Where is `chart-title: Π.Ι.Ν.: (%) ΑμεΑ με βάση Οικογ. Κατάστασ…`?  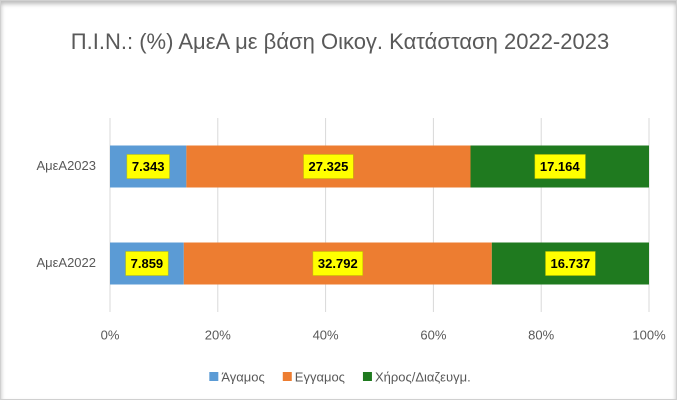 chart-title: Π.Ι.Ν.: (%) ΑμεΑ με βάση Οικογ. Κατάστασ… is located at coordinates (340, 41).